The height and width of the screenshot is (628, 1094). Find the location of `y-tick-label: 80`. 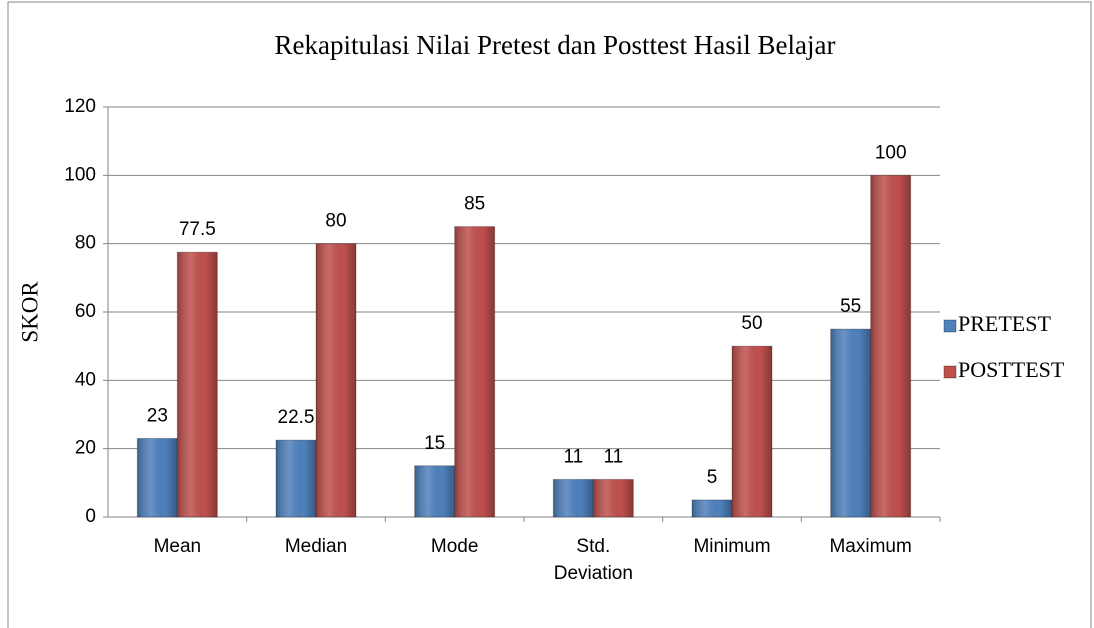

y-tick-label: 80 is located at coordinates (85, 243).